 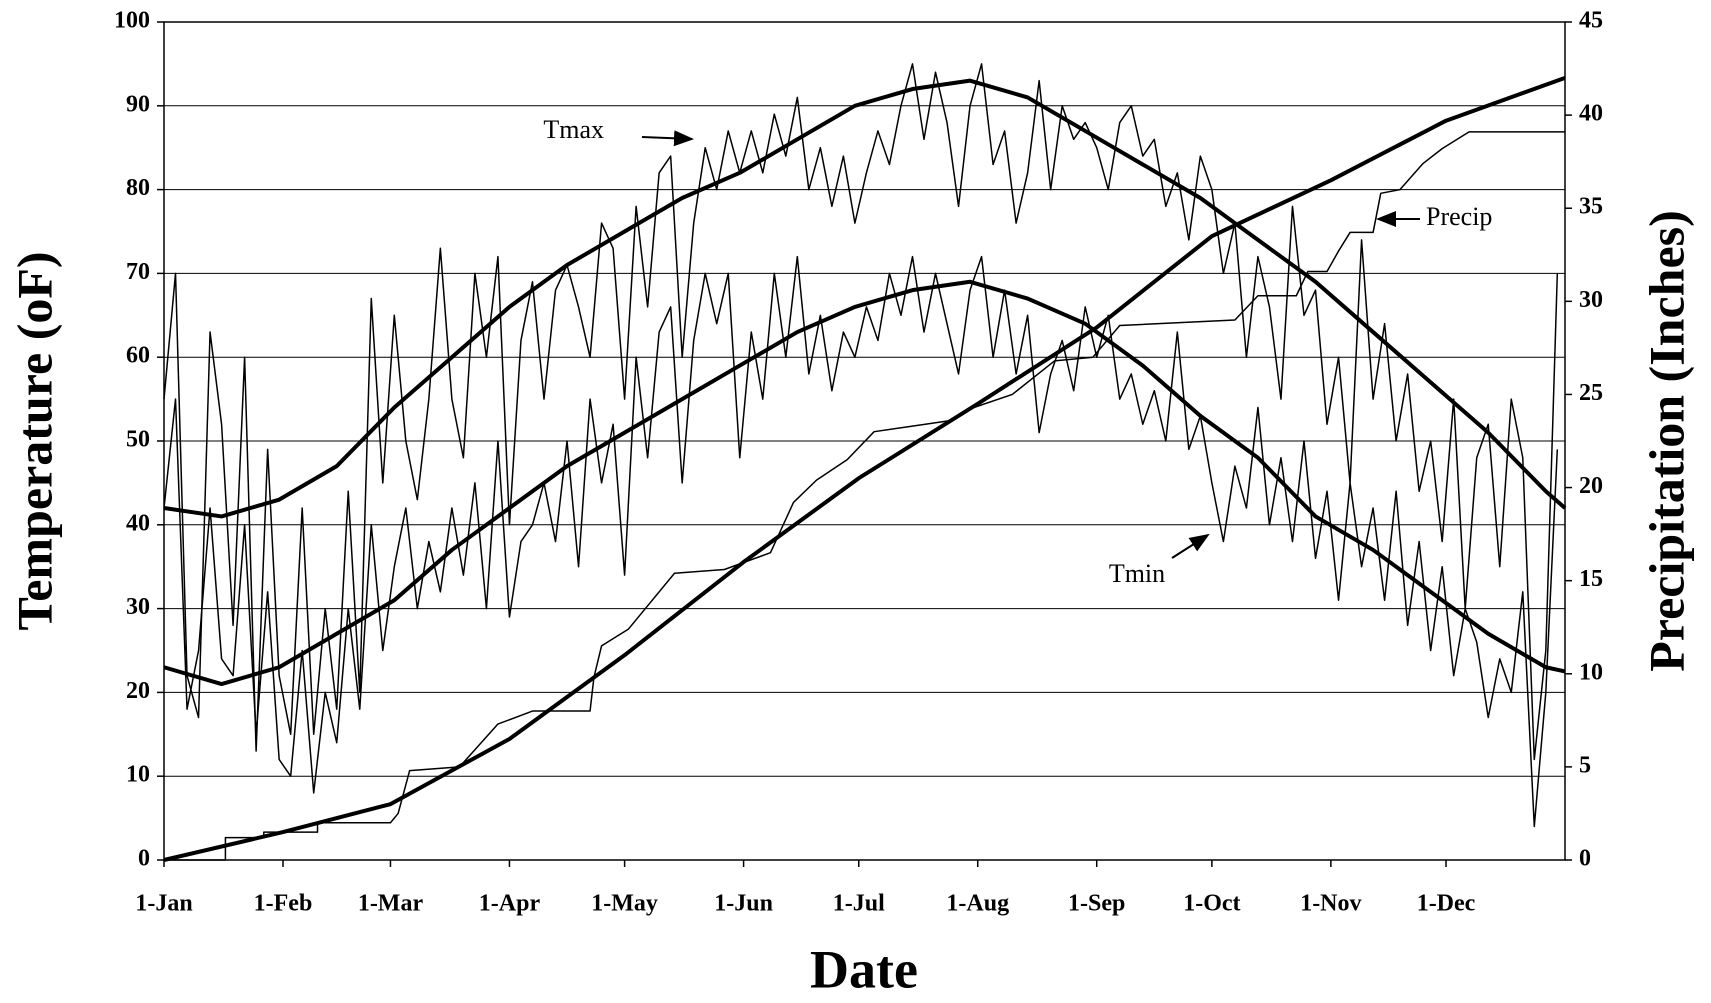 I want to click on y-axis-title: Temperature (oF), so click(x=34, y=440).